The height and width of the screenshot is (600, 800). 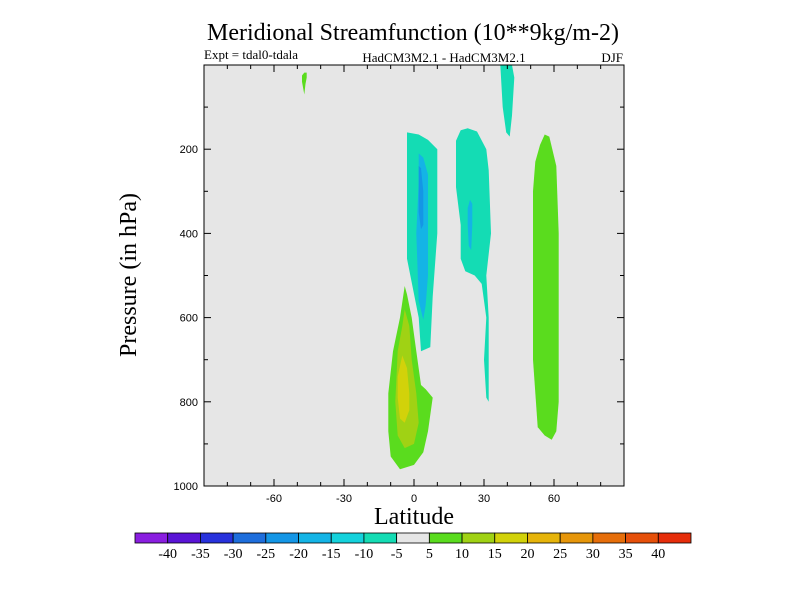 What do you see at coordinates (265, 554) in the screenshot?
I see `colorbar-label: -25` at bounding box center [265, 554].